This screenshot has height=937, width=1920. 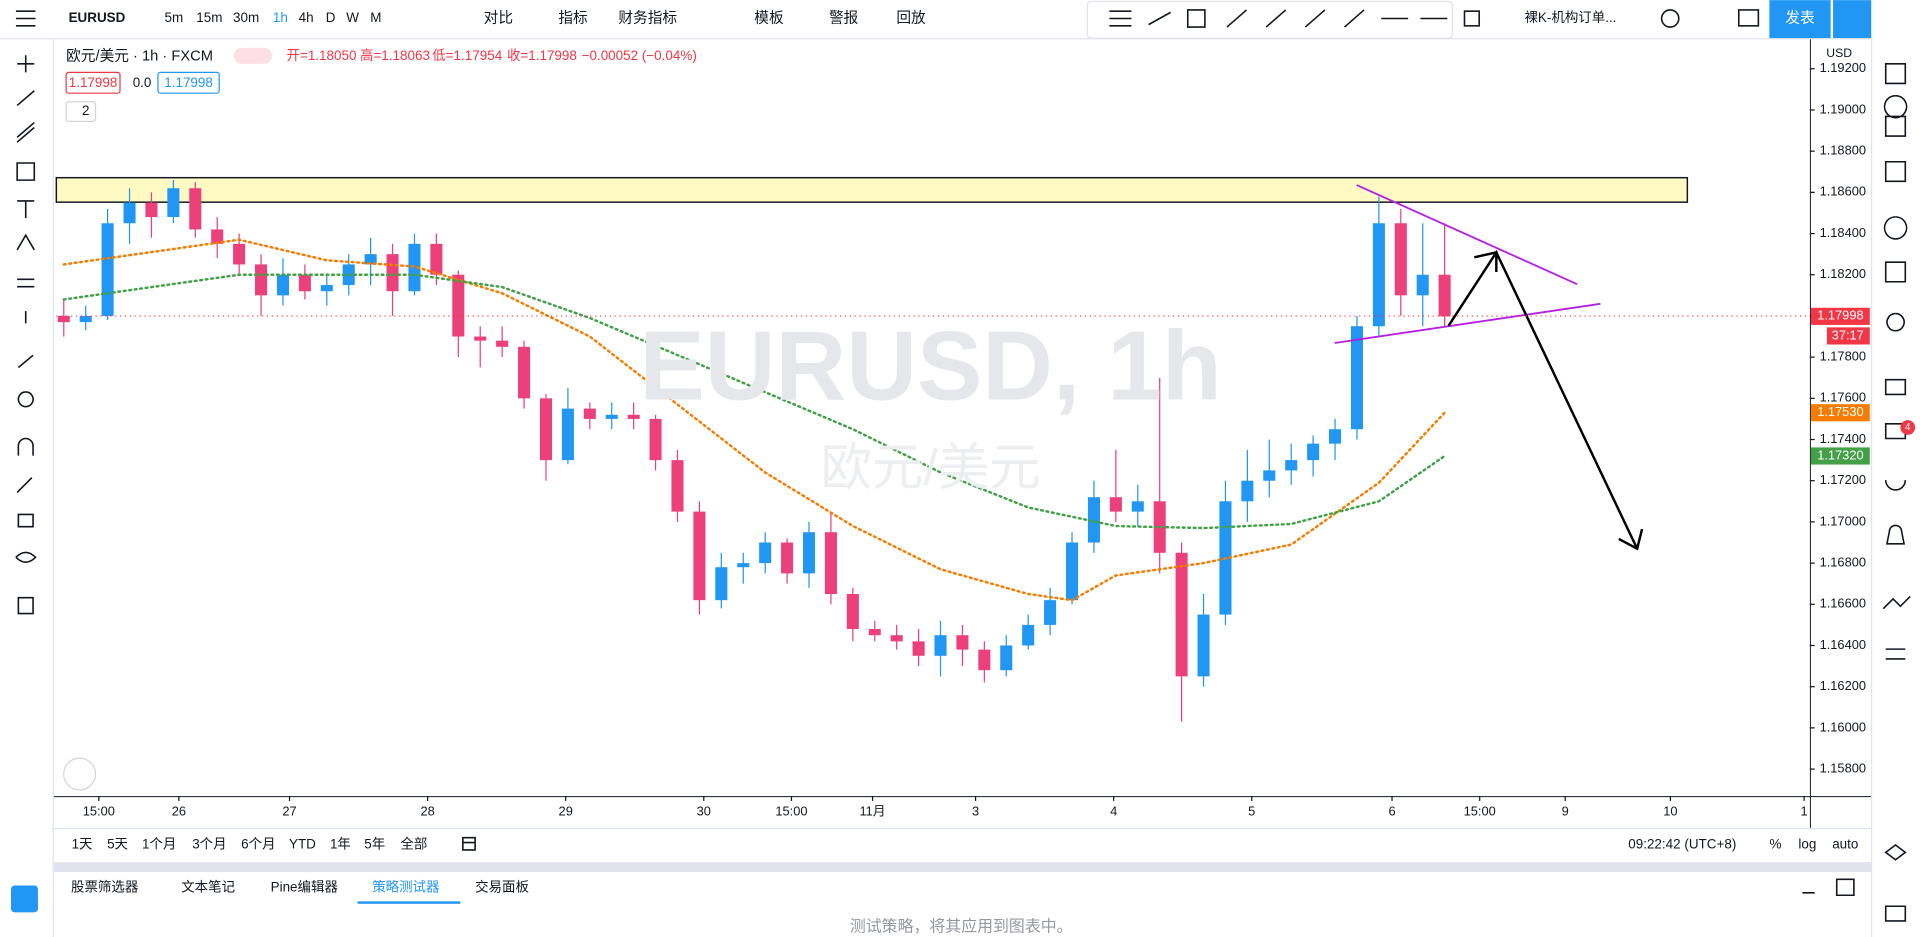 I want to click on y-tick-label: 1.18200, so click(x=1843, y=273).